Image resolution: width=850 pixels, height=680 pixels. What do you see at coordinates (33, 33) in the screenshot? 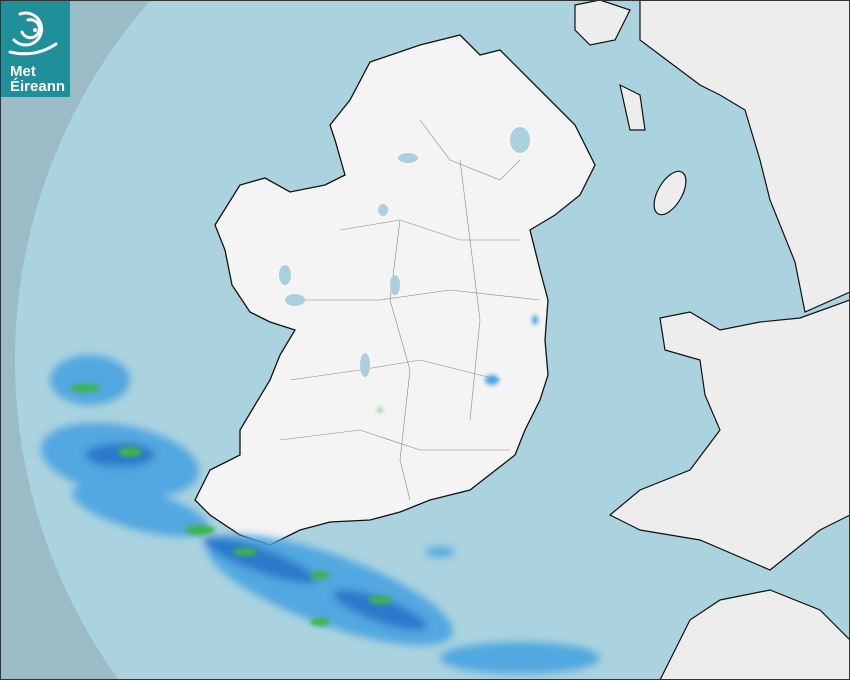
I see `swirl-logo-icon` at bounding box center [33, 33].